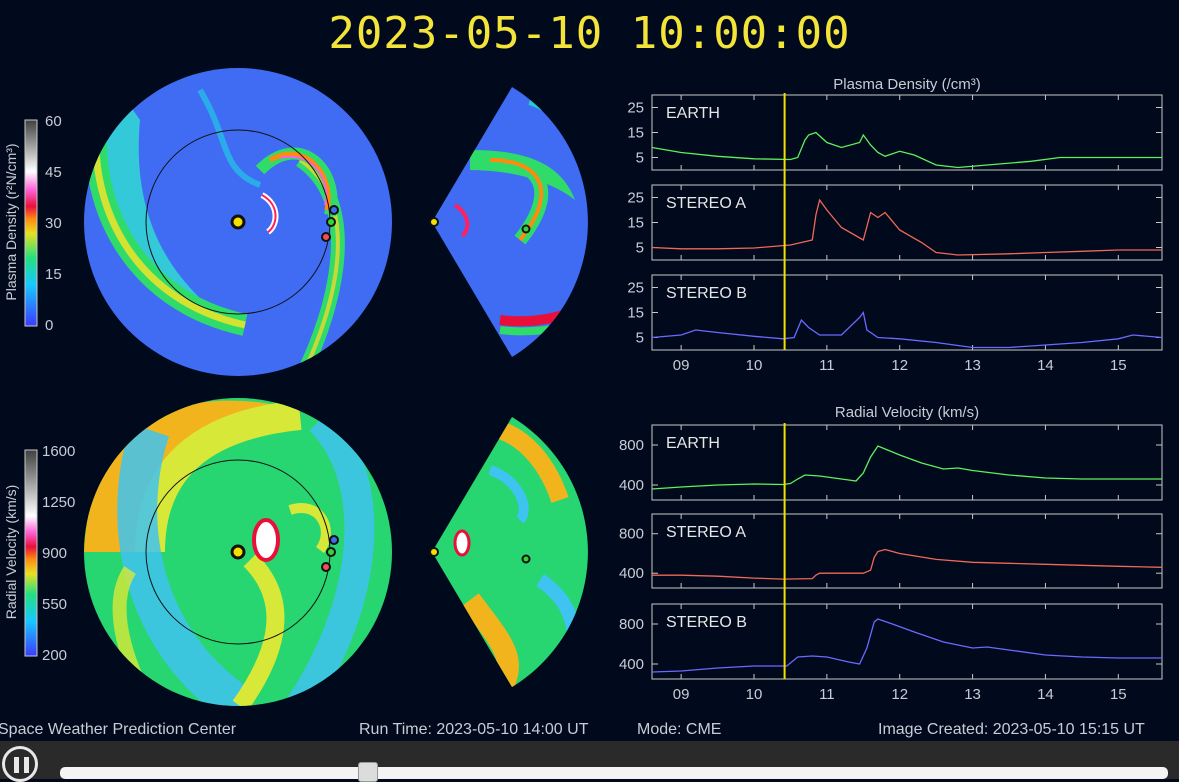 The image size is (1179, 782). I want to click on velocity-meridional-plot, so click(508, 552).